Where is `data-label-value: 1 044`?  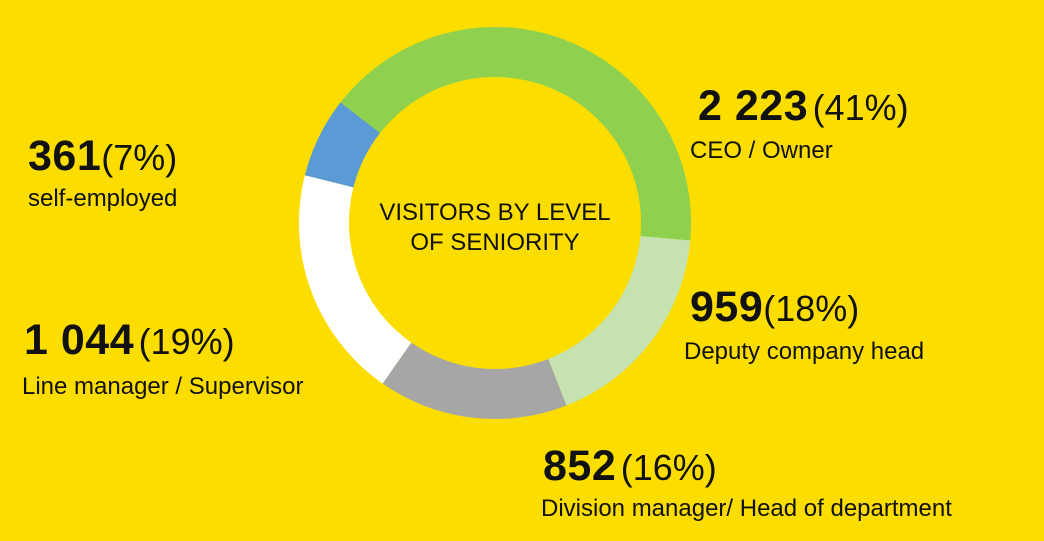
data-label-value: 1 044 is located at coordinates (79, 340).